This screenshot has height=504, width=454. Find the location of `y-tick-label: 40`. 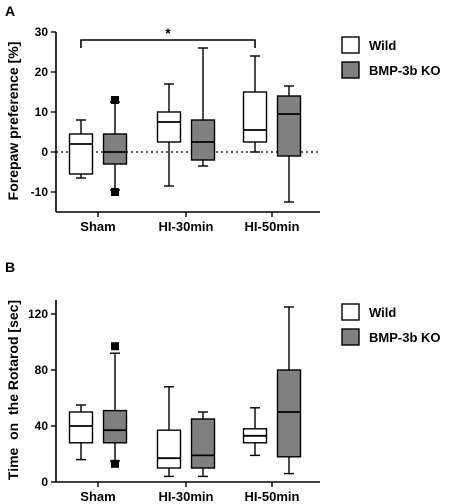

y-tick-label: 40 is located at coordinates (42, 426).